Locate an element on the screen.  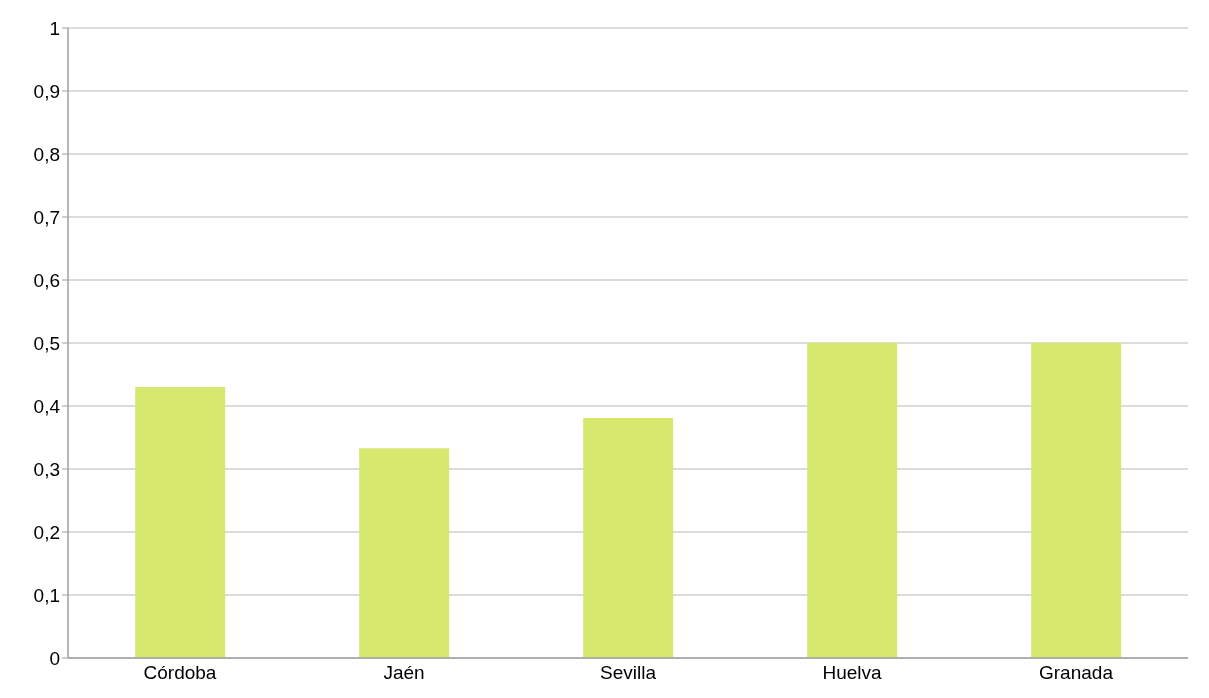
y-tick-label: 0,5 is located at coordinates (46, 343).